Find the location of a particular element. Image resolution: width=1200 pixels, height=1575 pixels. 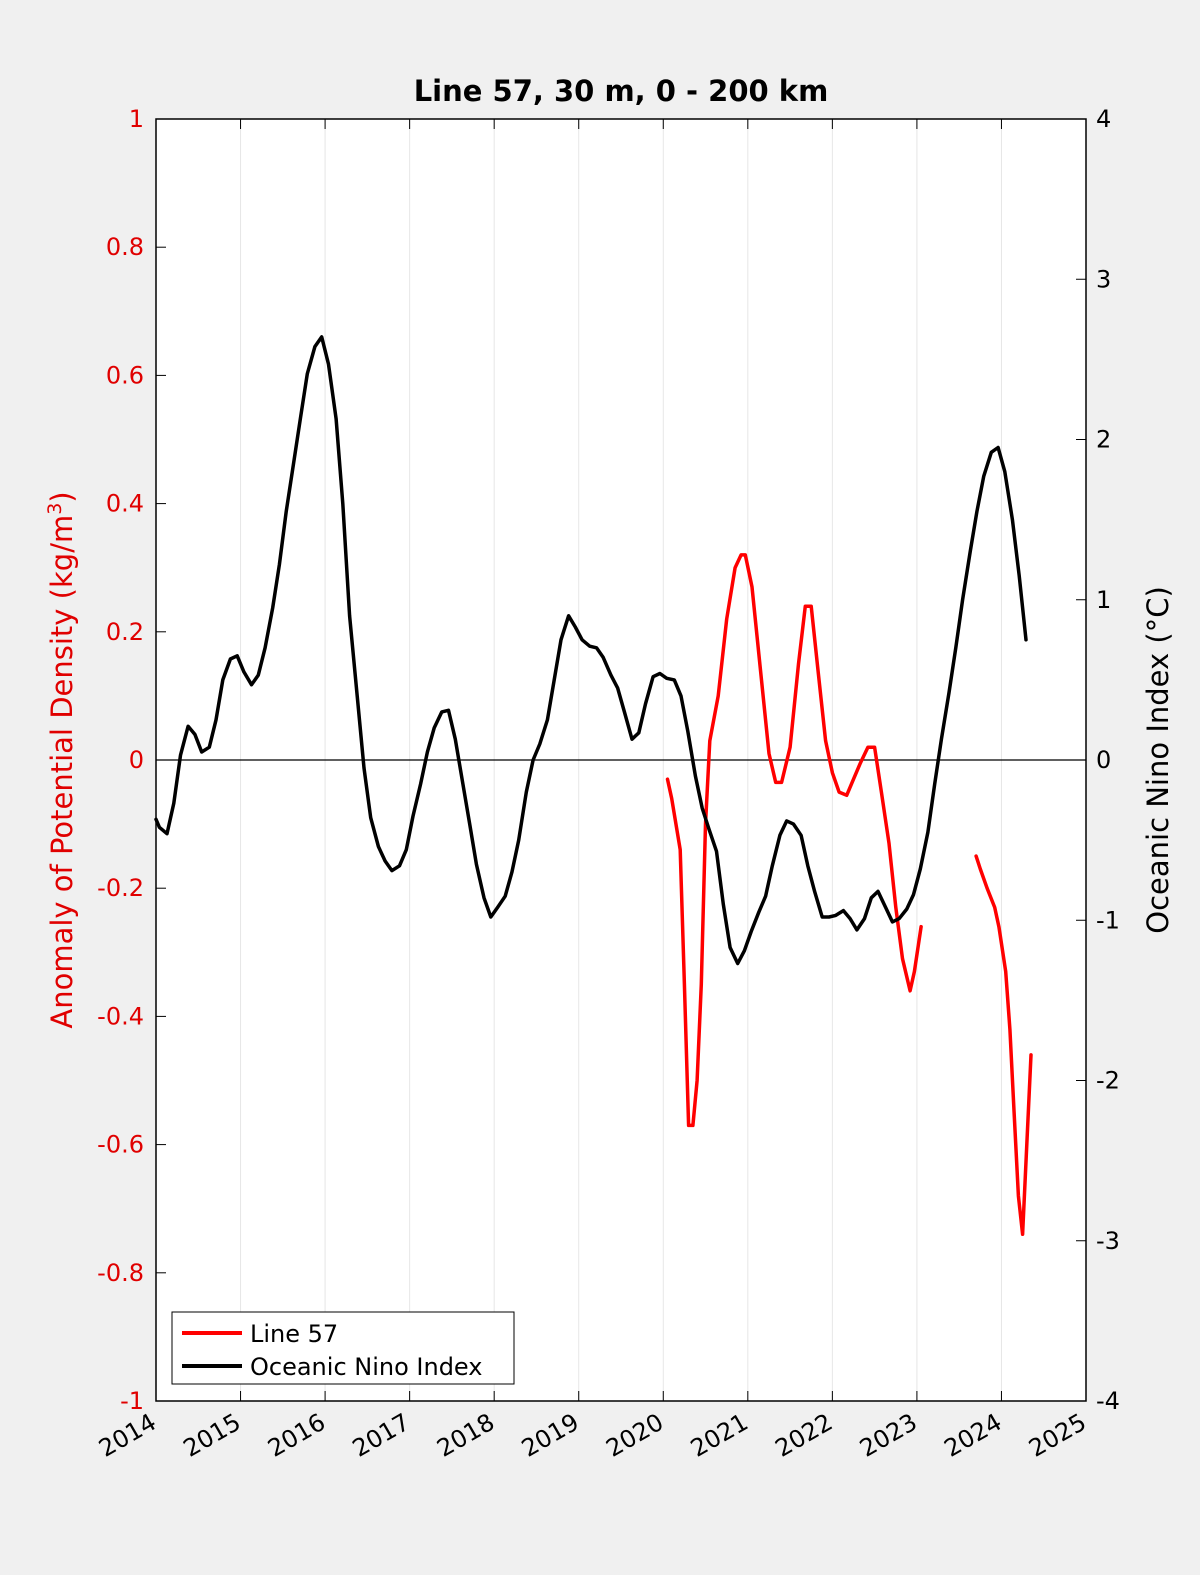

y-axis-left-label: Anomaly of Potential Density (kg/m3) is located at coordinates (61, 759).